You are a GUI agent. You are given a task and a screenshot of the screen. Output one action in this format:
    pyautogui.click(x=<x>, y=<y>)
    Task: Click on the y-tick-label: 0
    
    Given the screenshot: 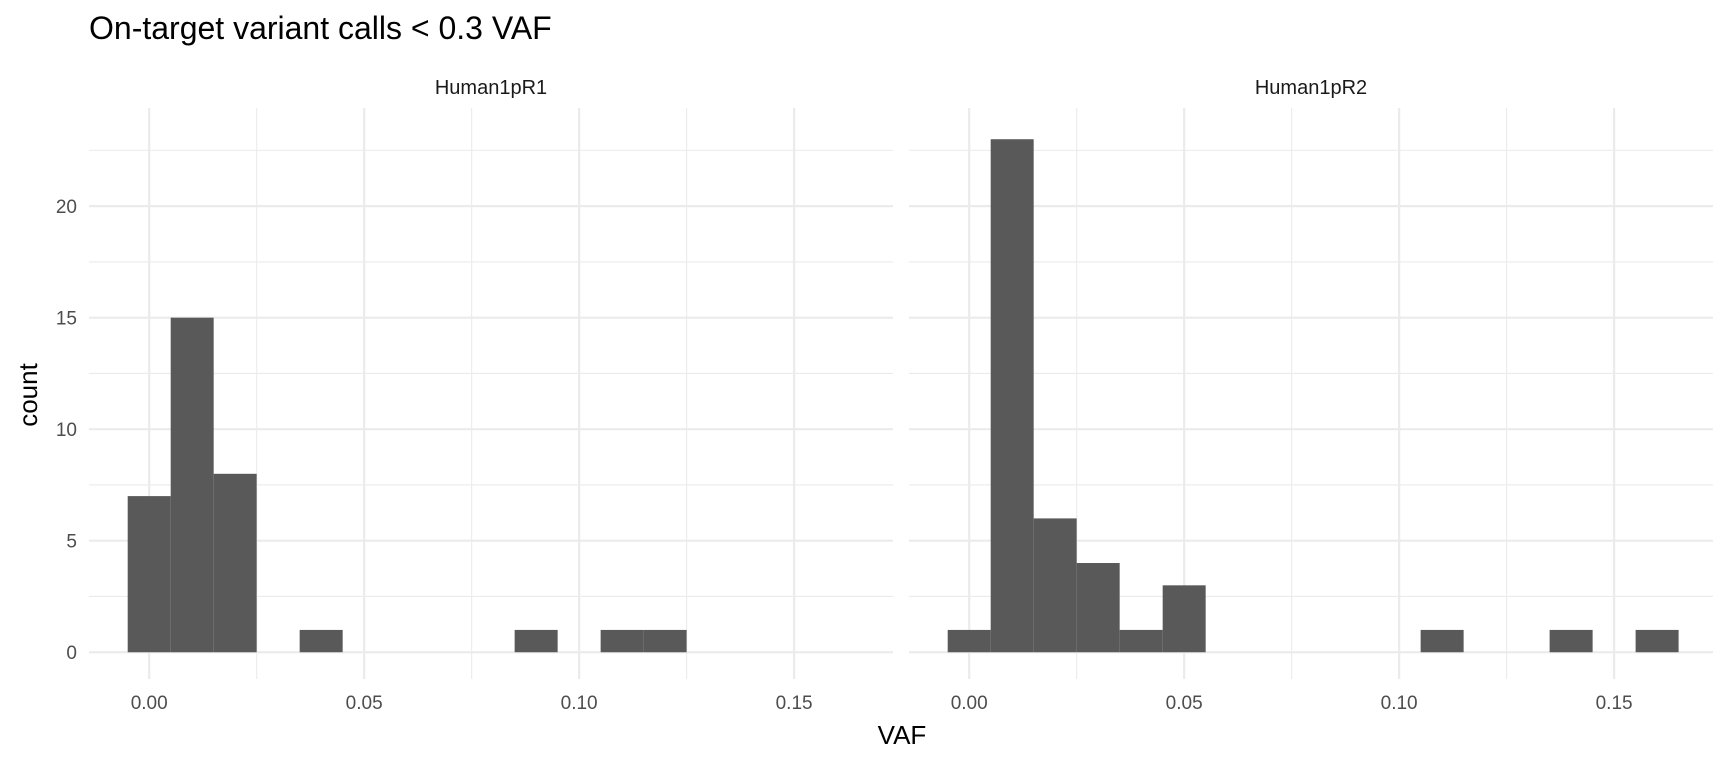 What is the action you would take?
    pyautogui.click(x=71, y=653)
    